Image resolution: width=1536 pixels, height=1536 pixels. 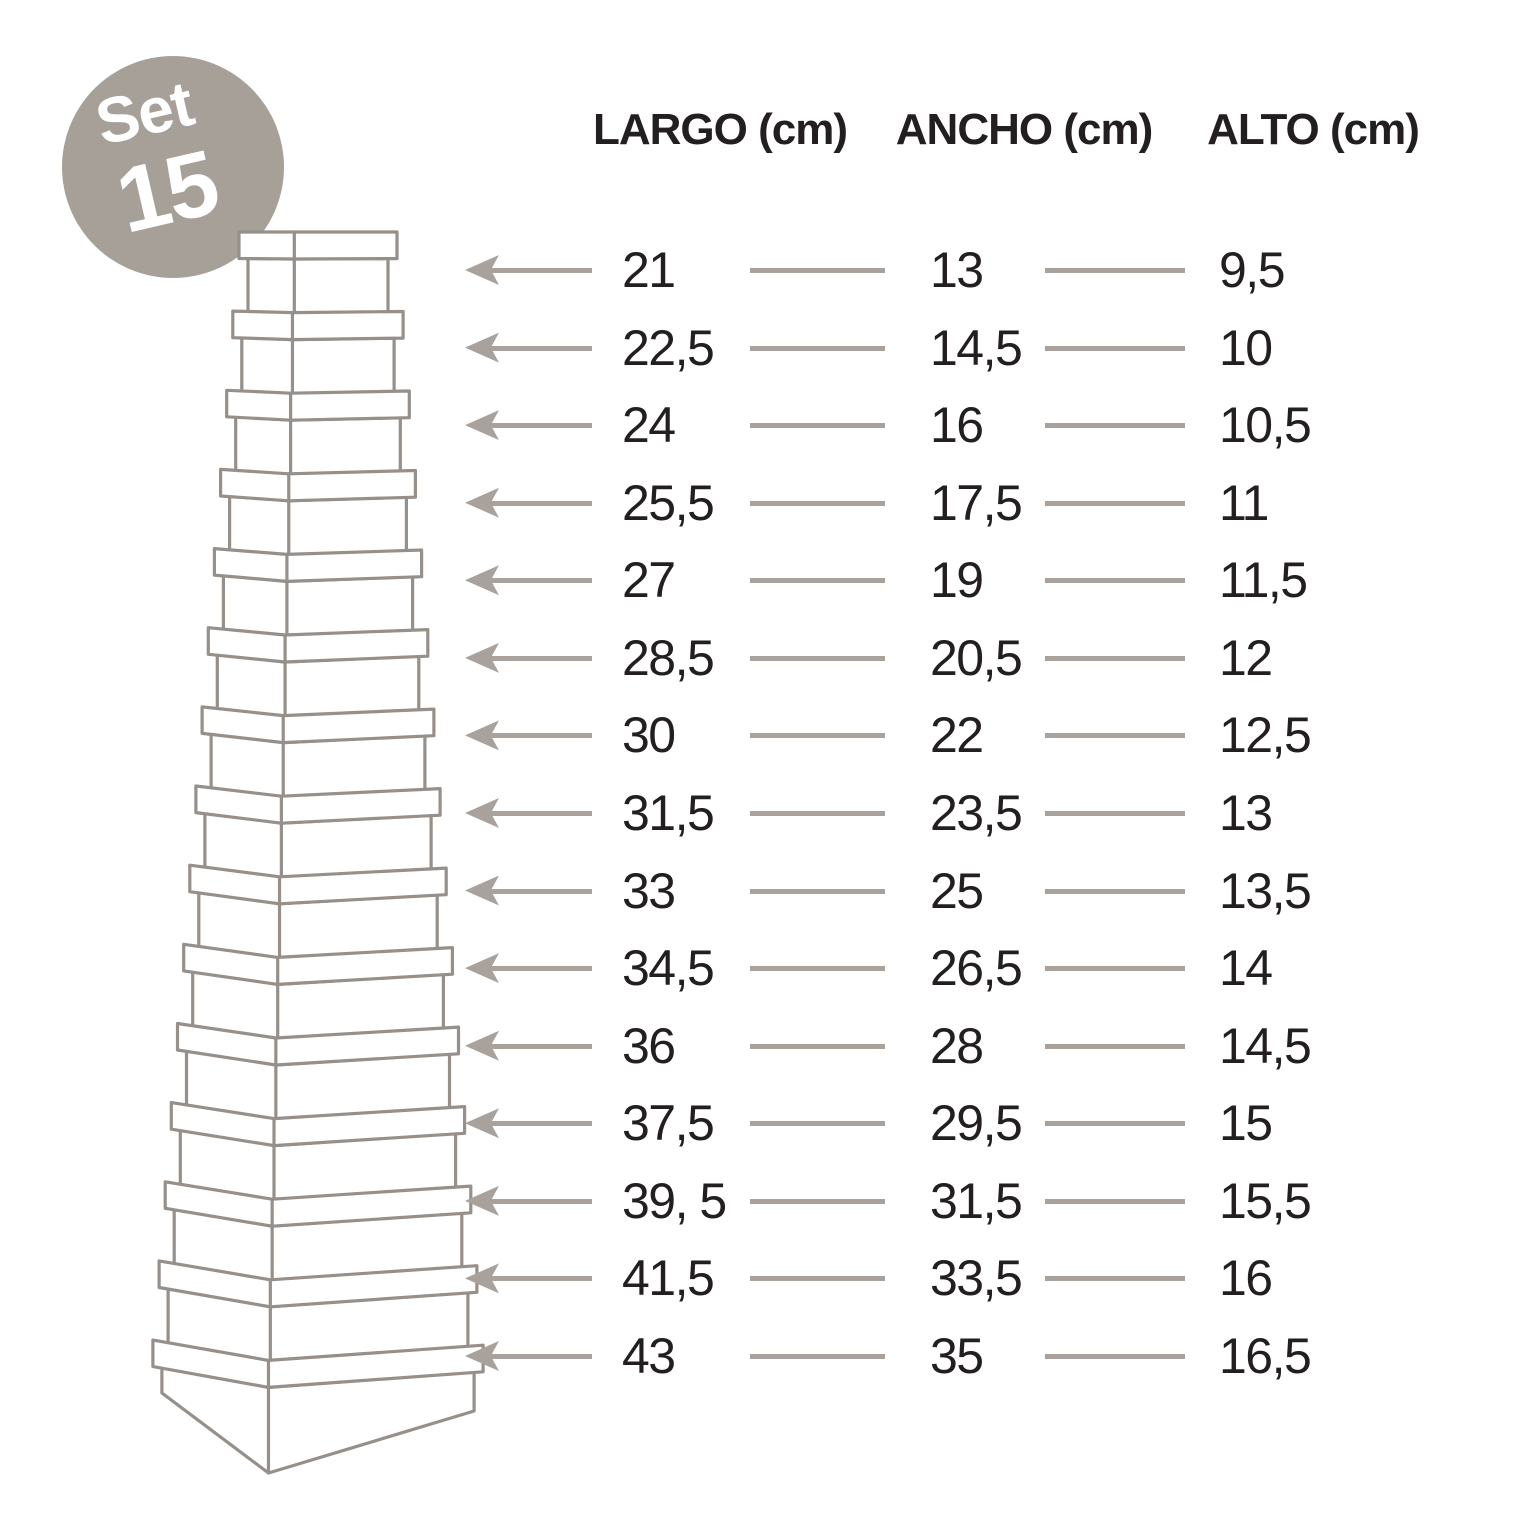 What do you see at coordinates (976, 968) in the screenshot?
I see `ancho-value: 26,5` at bounding box center [976, 968].